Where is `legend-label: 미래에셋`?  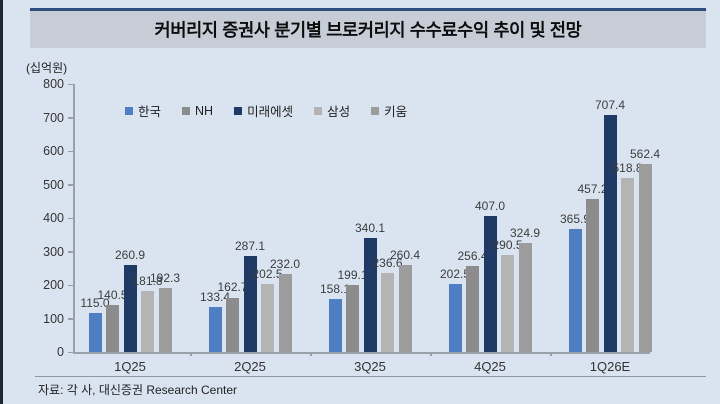 legend-label: 미래에셋 is located at coordinates (270, 112).